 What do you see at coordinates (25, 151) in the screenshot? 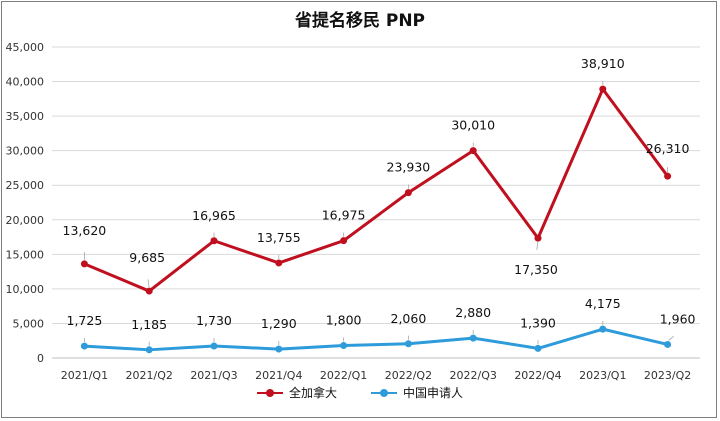
I see `y-tick-label: 30,000` at bounding box center [25, 151].